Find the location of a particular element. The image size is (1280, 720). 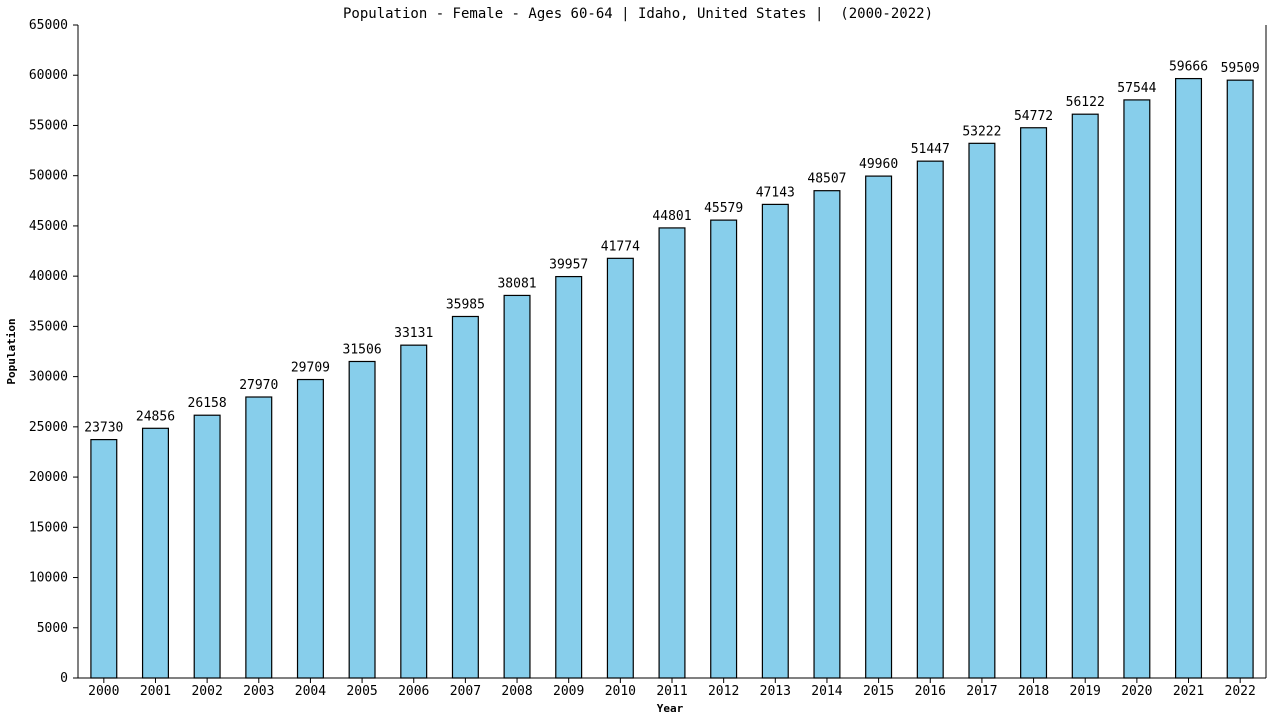

data-label: 51447 is located at coordinates (930, 149).